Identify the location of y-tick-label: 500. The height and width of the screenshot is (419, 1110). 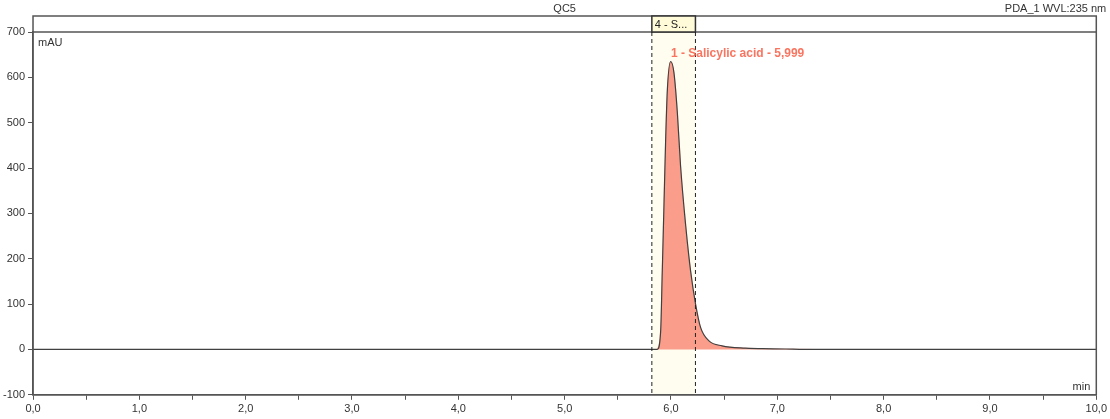
(16, 121).